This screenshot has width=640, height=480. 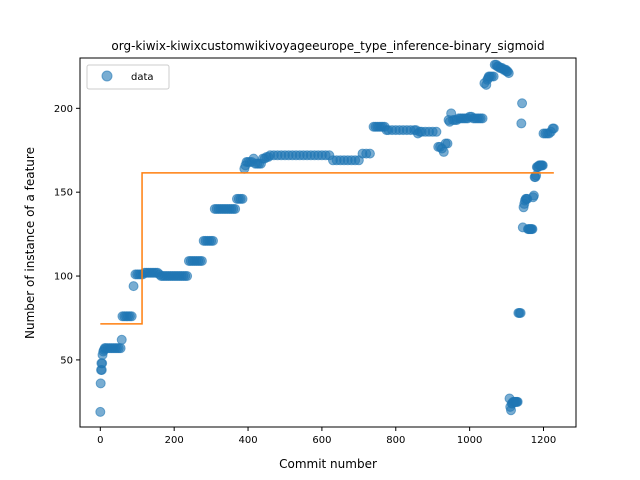 I want to click on y-tick-label-150: 150, so click(x=63, y=193).